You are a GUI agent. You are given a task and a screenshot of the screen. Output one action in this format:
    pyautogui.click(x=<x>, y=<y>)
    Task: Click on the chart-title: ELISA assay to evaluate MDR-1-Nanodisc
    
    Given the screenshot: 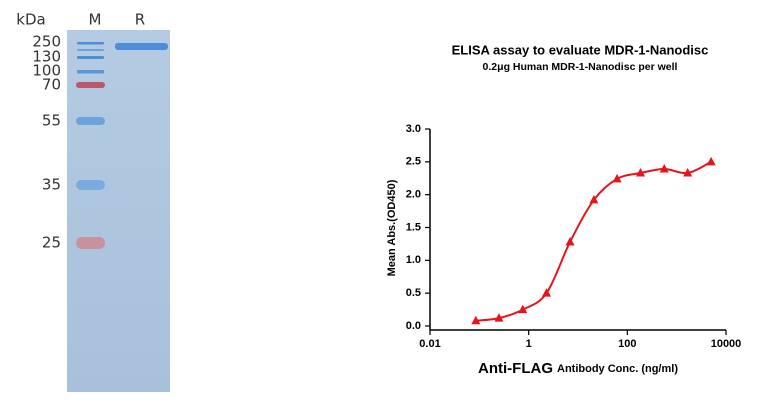 What is the action you would take?
    pyautogui.click(x=580, y=49)
    